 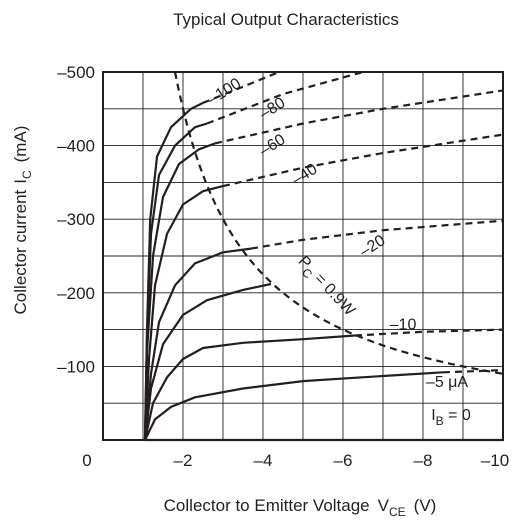 What do you see at coordinates (273, 145) in the screenshot?
I see `curve-label: –60` at bounding box center [273, 145].